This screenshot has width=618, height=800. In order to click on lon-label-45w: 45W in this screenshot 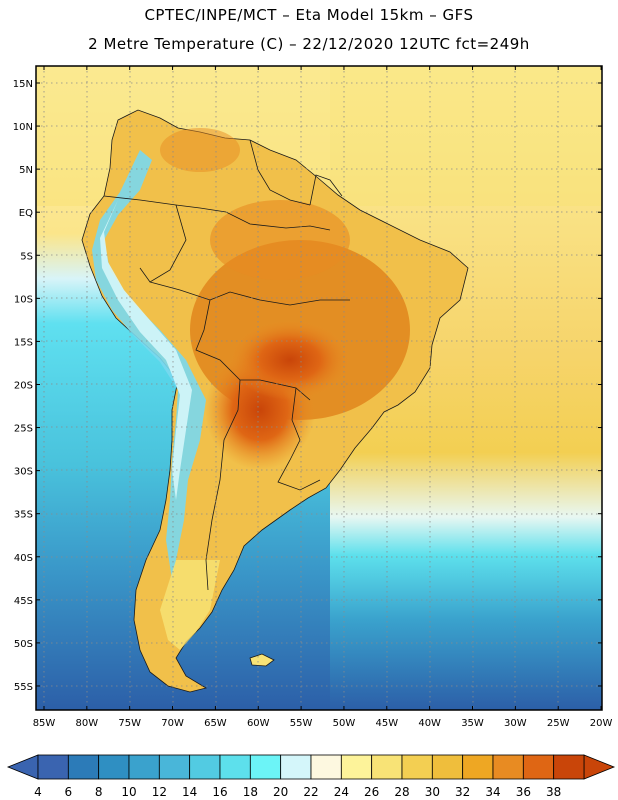, I will do `click(386, 723)`.